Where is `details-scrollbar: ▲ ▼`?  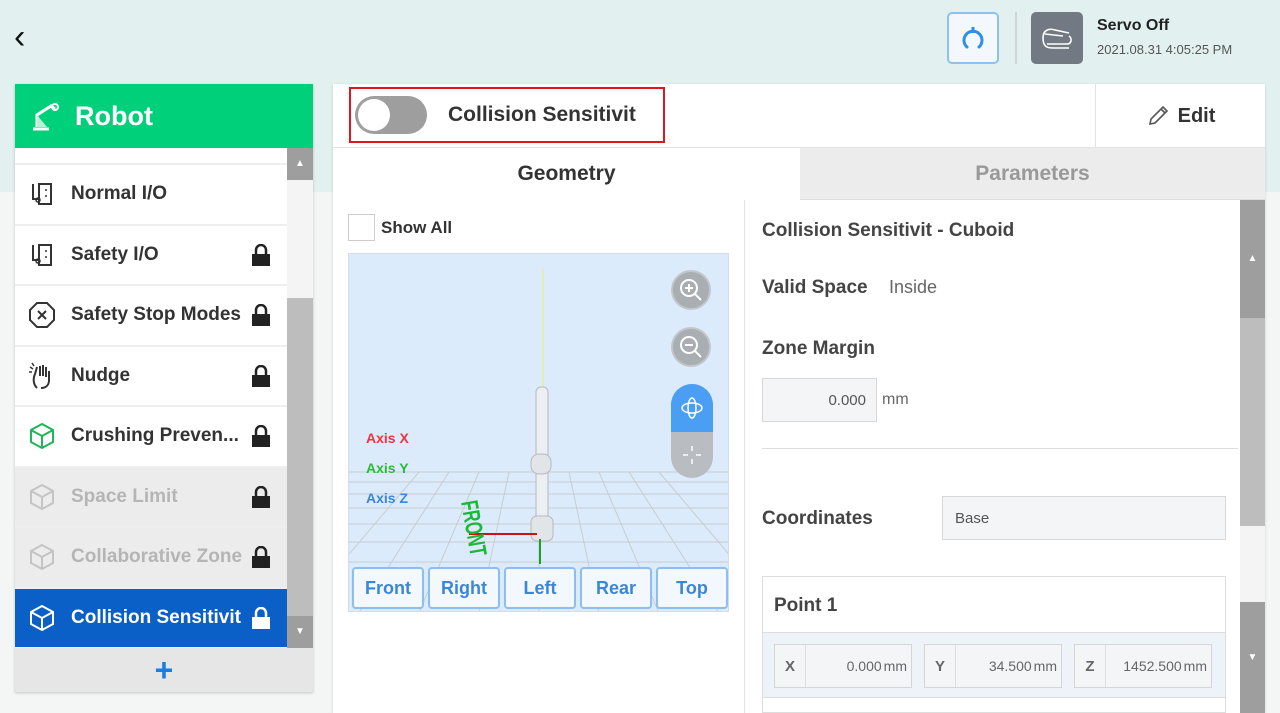 details-scrollbar: ▲ ▼ is located at coordinates (1252, 456).